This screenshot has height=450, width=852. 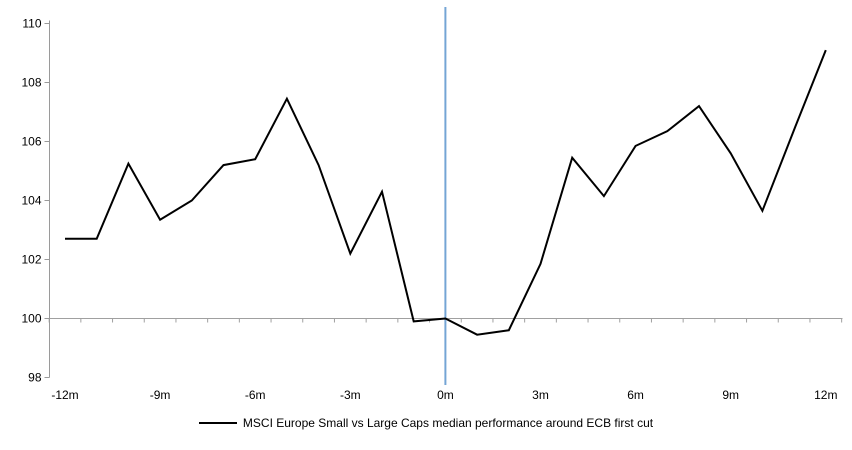 What do you see at coordinates (160, 395) in the screenshot?
I see `x-axis-tick-label: -9m` at bounding box center [160, 395].